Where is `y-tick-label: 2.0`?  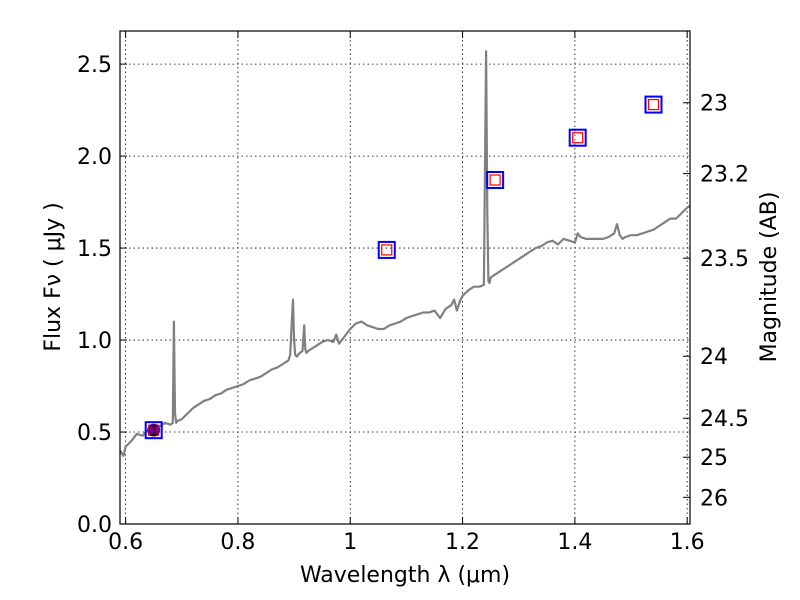
y-tick-label: 2.0 is located at coordinates (94, 157).